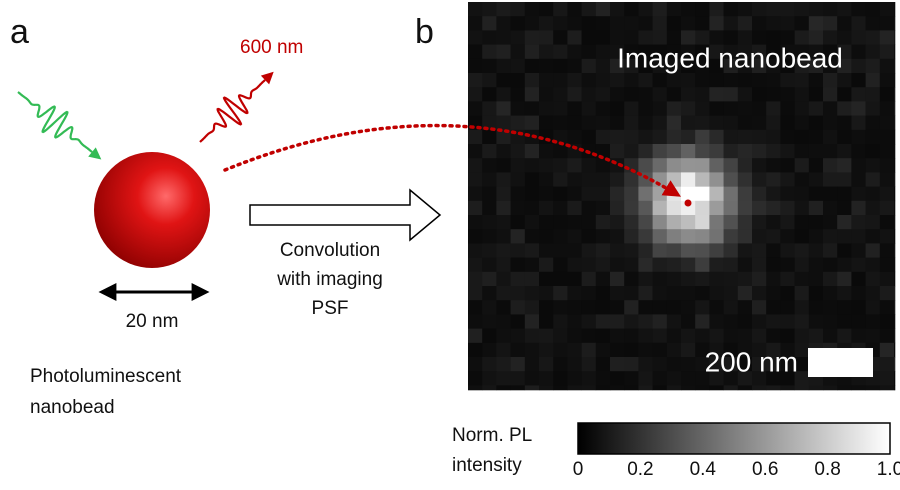  I want to click on colorbar-tick-label: 0.6, so click(765, 469).